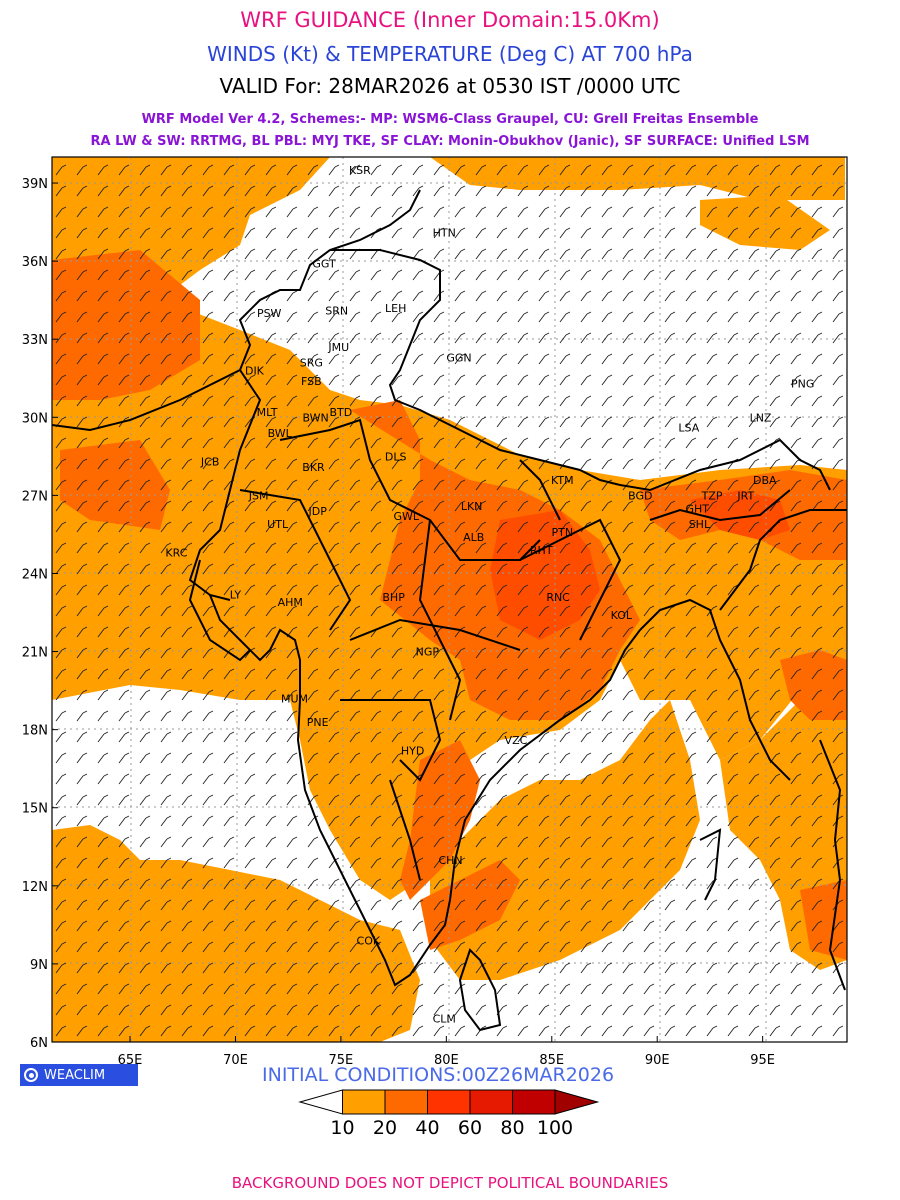 This screenshot has width=900, height=1200. I want to click on lat-label-9N: 9N, so click(39, 965).